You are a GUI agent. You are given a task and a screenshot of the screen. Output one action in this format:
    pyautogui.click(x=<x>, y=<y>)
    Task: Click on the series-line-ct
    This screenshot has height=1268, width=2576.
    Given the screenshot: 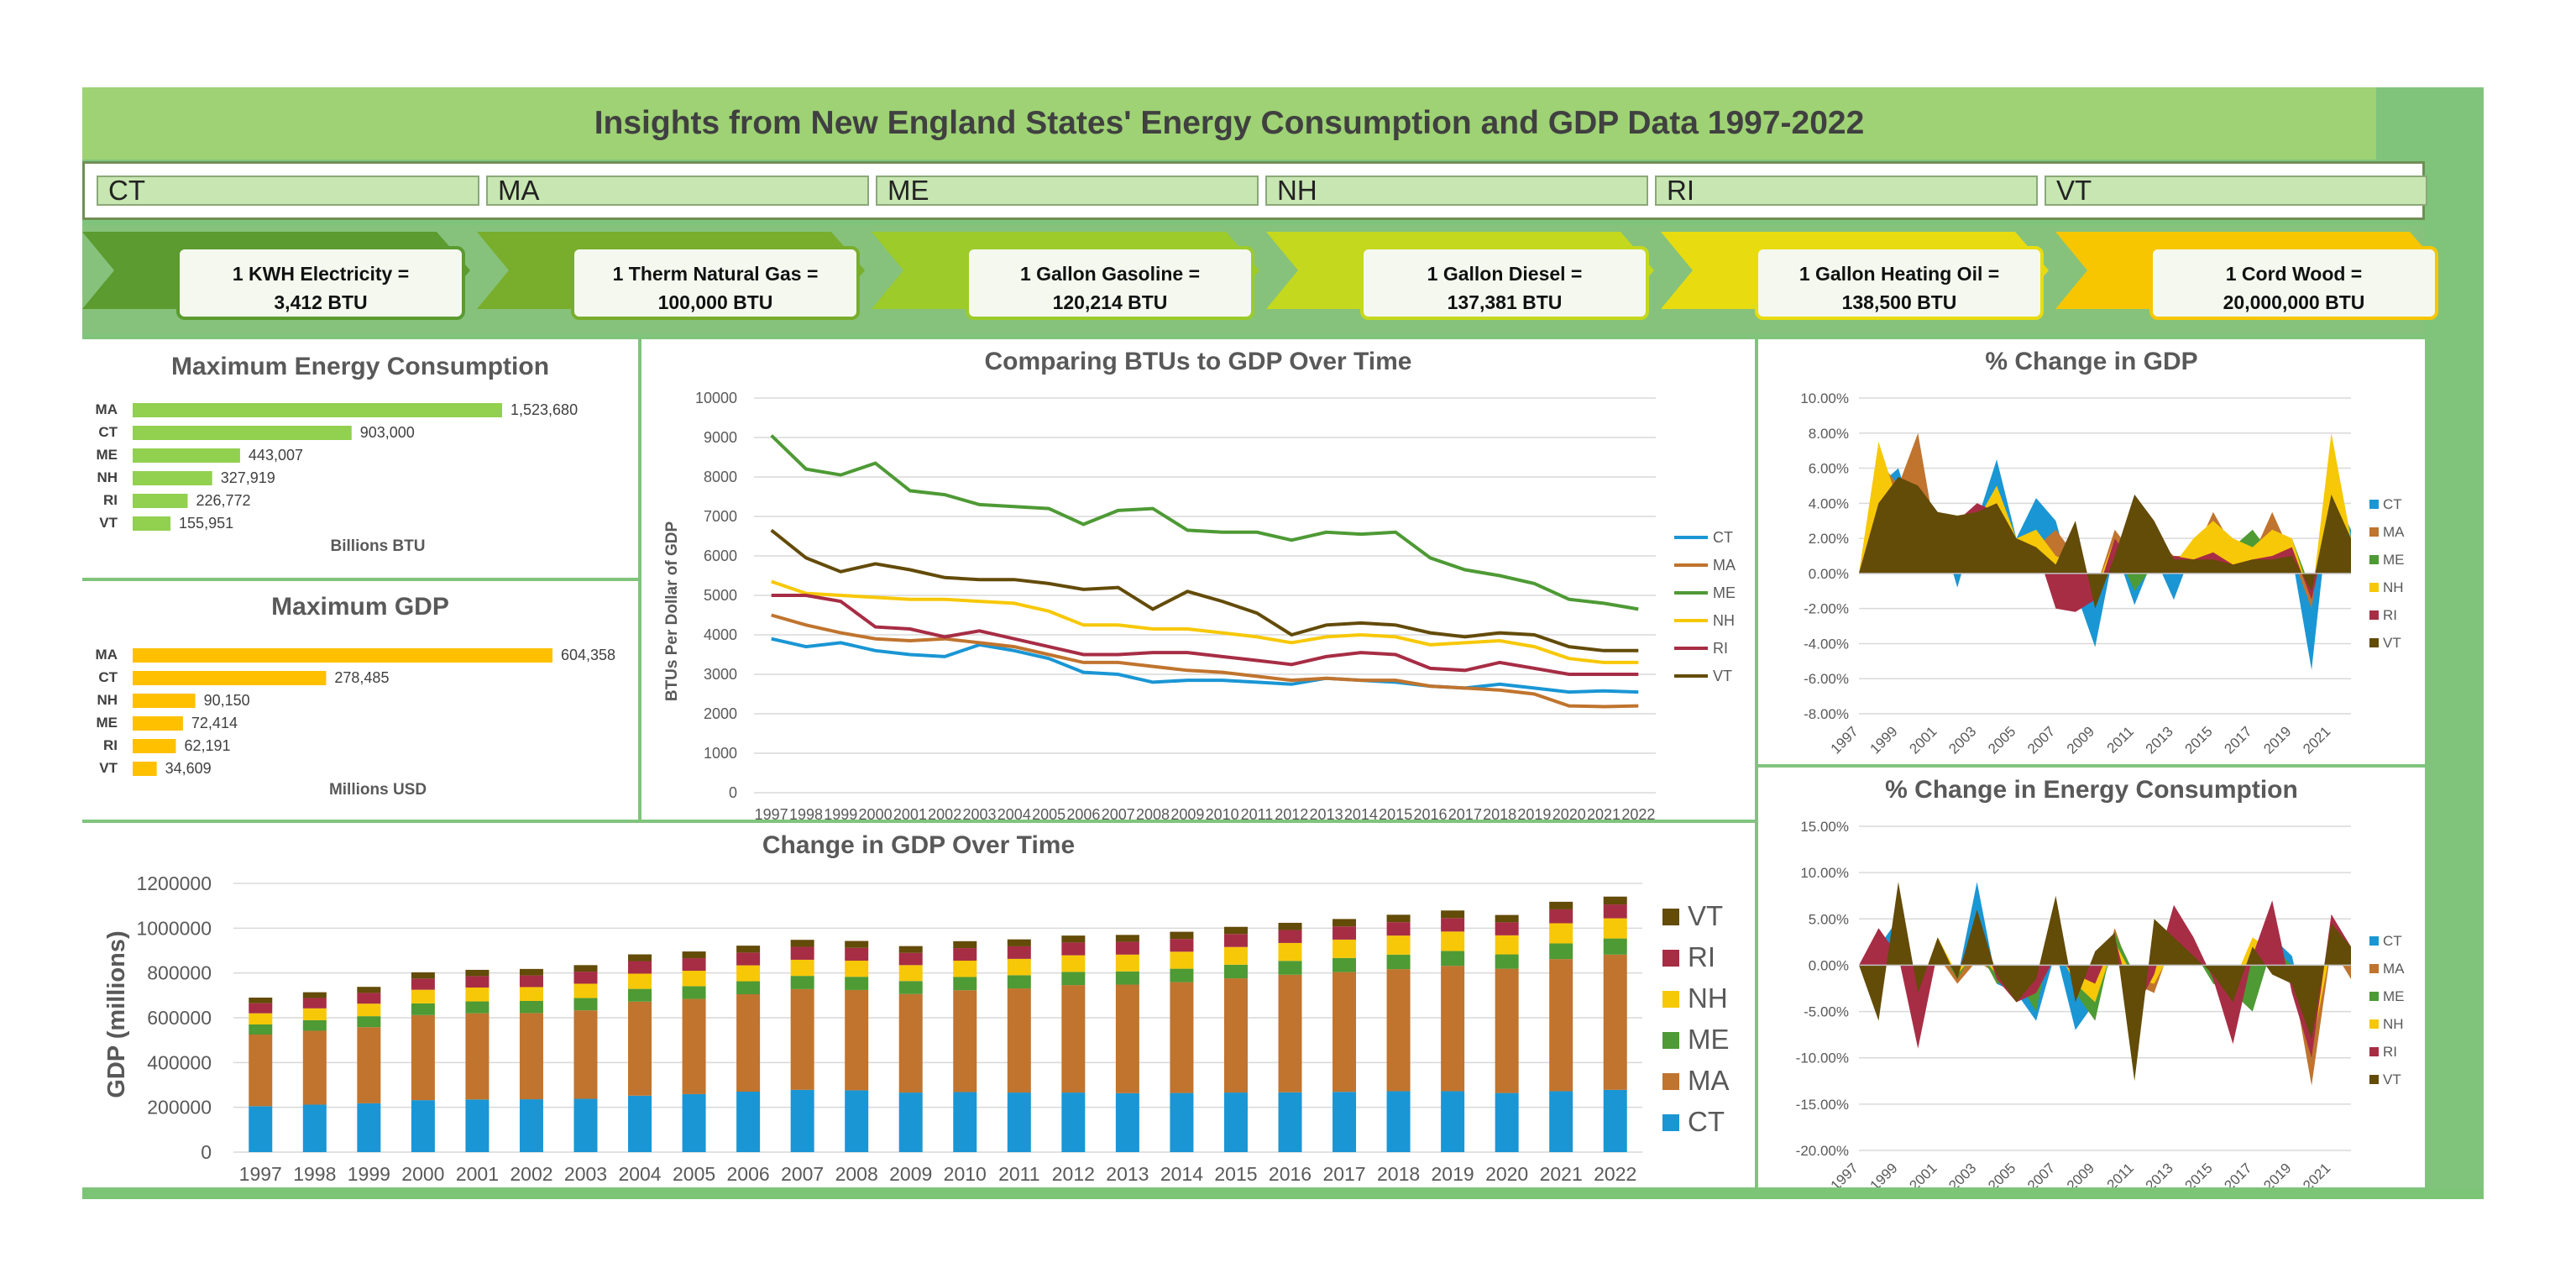 What is the action you would take?
    pyautogui.click(x=1205, y=665)
    